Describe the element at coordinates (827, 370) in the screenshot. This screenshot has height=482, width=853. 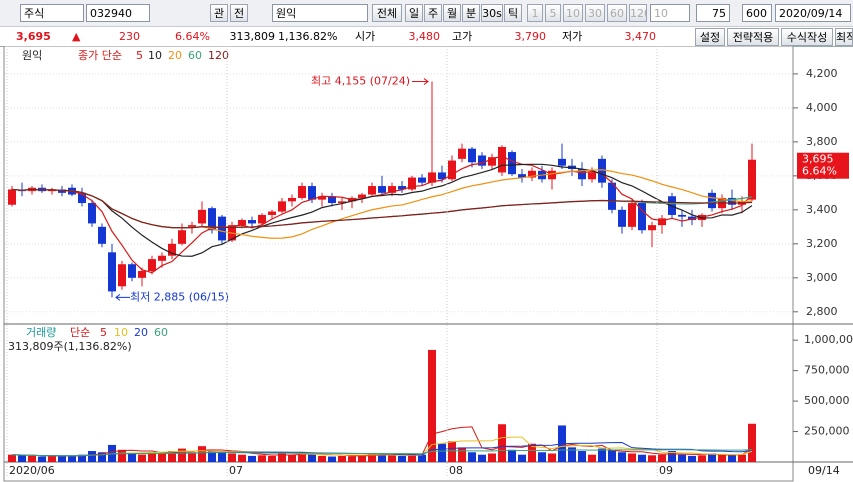
I see `y-tick-label: 750,000` at that location.